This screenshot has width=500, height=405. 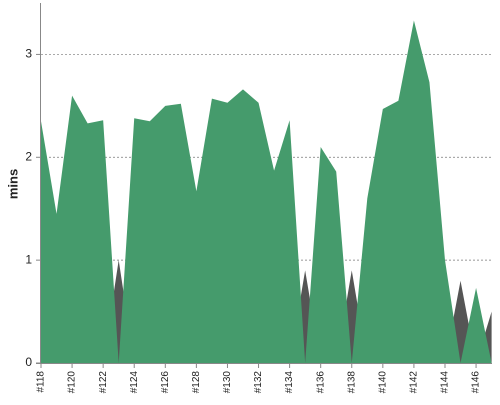 What do you see at coordinates (227, 382) in the screenshot?
I see `x-tick-label: #130` at bounding box center [227, 382].